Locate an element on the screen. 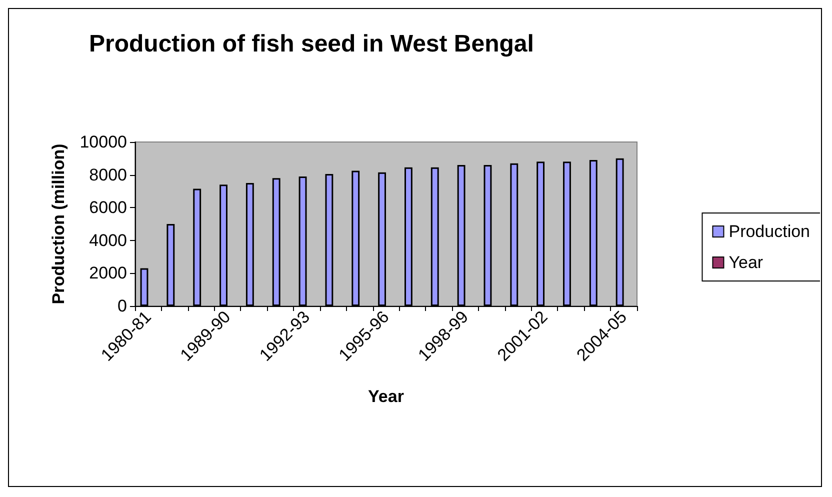 This screenshot has width=832, height=497. y-tick-label: 2000 is located at coordinates (108, 273).